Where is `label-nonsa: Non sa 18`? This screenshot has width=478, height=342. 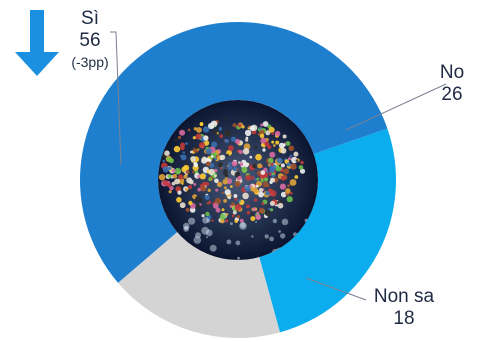 label-nonsa: Non sa 18 is located at coordinates (404, 308).